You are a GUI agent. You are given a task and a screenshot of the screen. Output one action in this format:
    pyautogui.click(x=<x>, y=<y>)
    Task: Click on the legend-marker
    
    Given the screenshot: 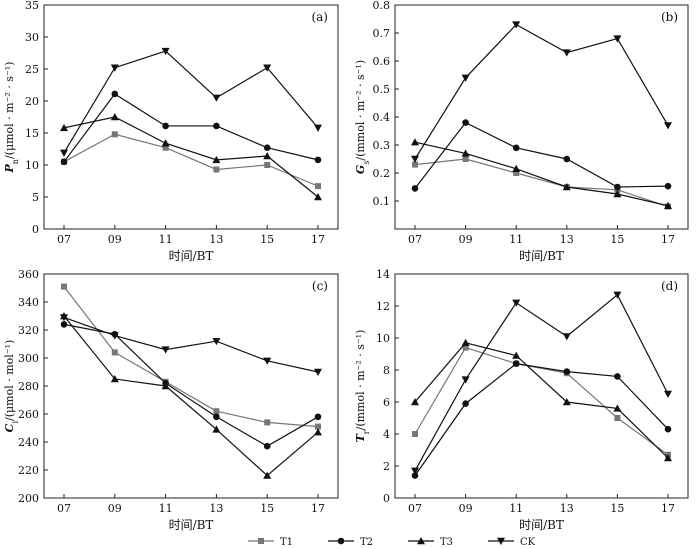 What is the action you would take?
    pyautogui.click(x=501, y=541)
    